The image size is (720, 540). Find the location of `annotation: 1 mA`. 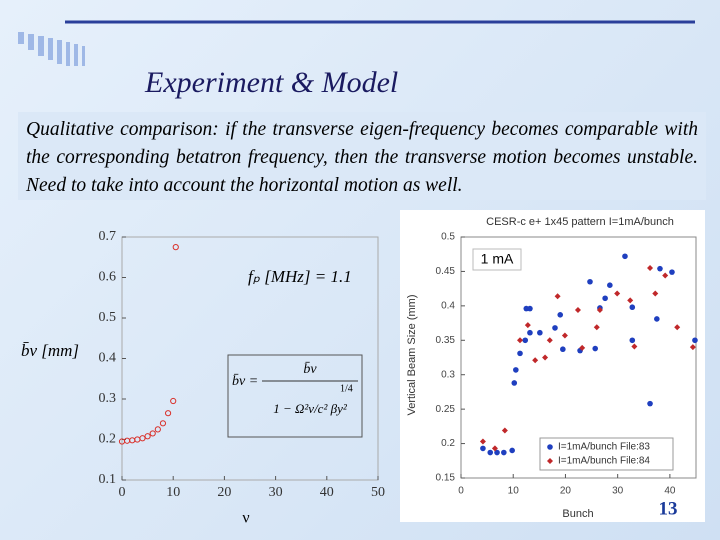

annotation: 1 mA is located at coordinates (497, 259).